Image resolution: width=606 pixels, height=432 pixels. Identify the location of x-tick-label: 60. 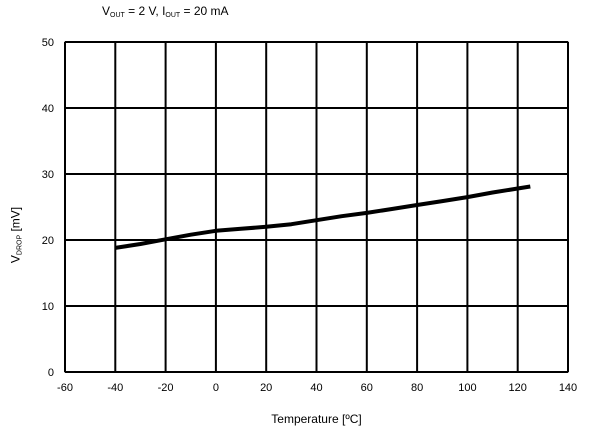
(367, 388).